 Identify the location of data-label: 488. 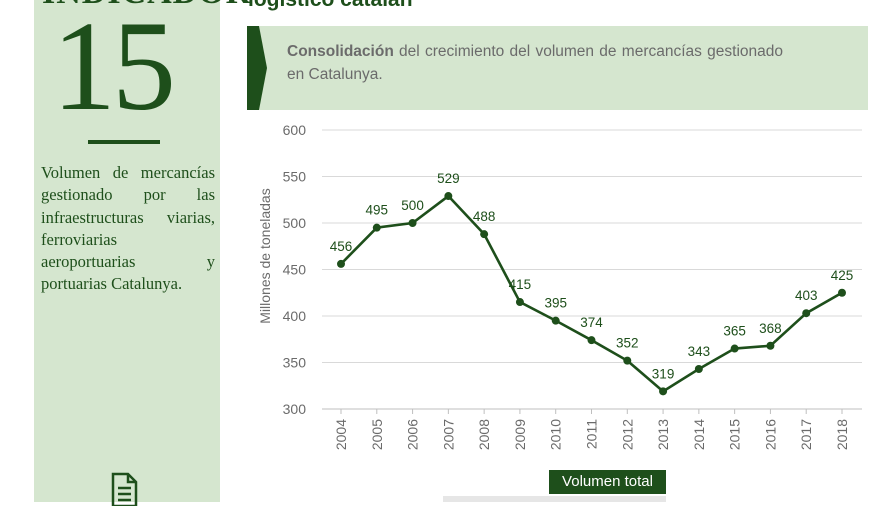
(484, 216).